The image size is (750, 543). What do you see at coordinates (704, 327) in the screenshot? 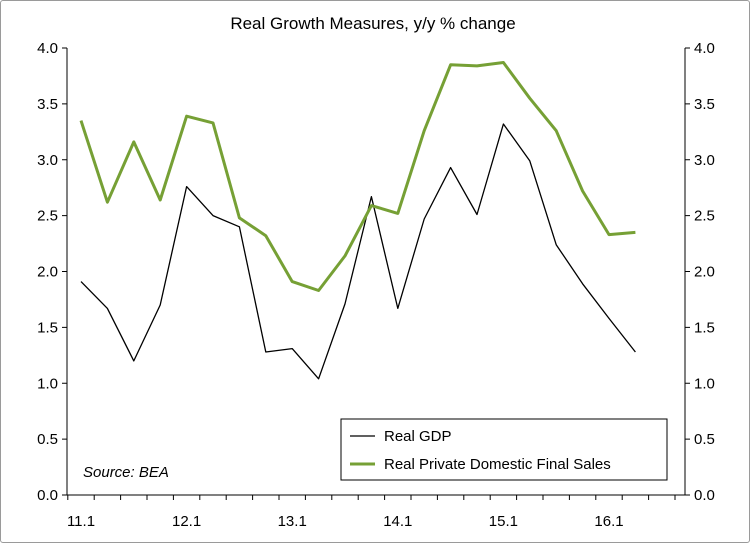
I see `y-tick-label-right: 1.5` at bounding box center [704, 327].